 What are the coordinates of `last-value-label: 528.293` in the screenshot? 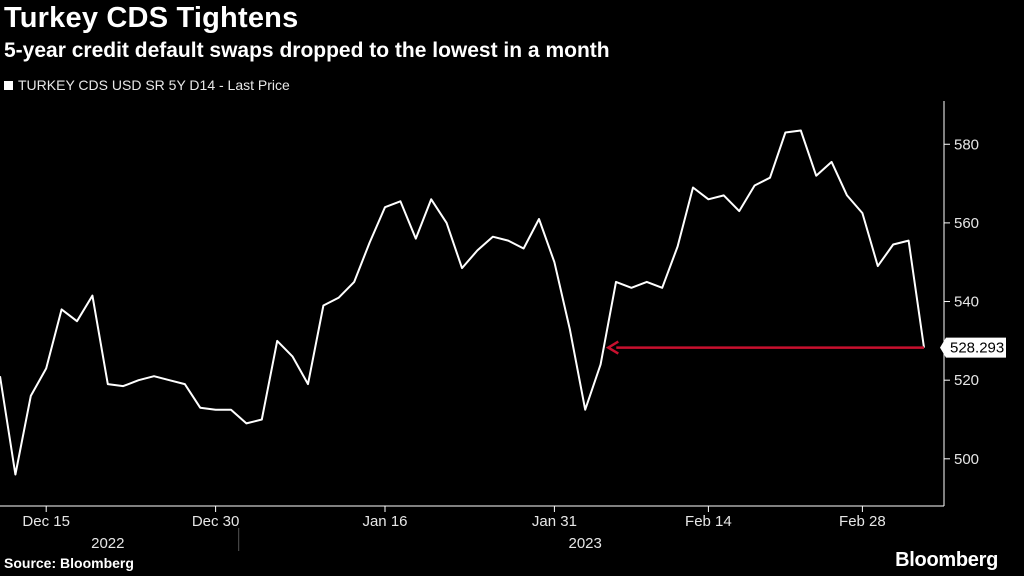 It's located at (977, 348).